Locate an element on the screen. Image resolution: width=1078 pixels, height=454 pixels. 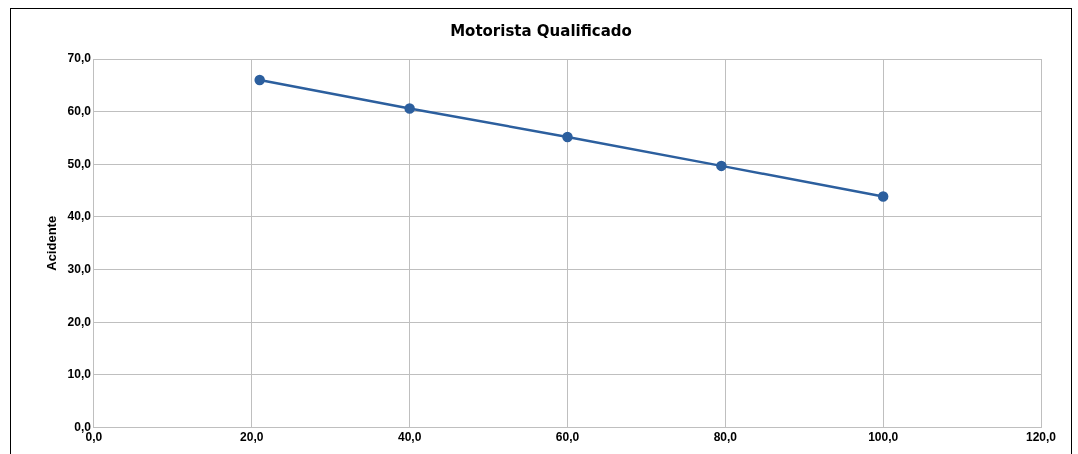
x-tick-label: 40,0 is located at coordinates (409, 437).